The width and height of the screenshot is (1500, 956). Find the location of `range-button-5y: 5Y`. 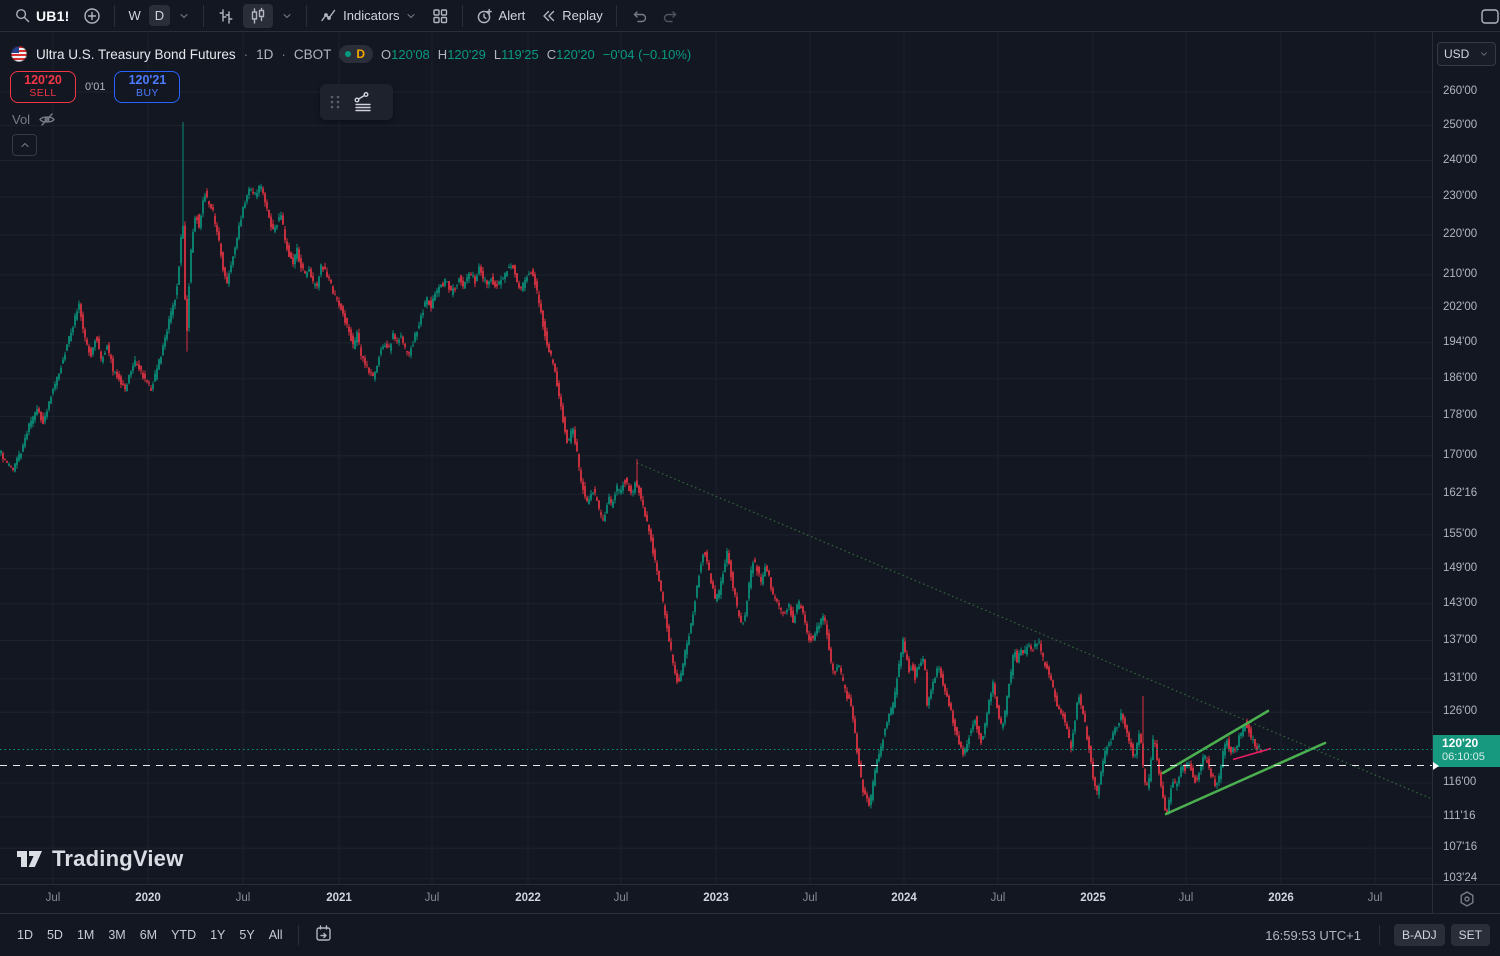

range-button-5y: 5Y is located at coordinates (247, 935).